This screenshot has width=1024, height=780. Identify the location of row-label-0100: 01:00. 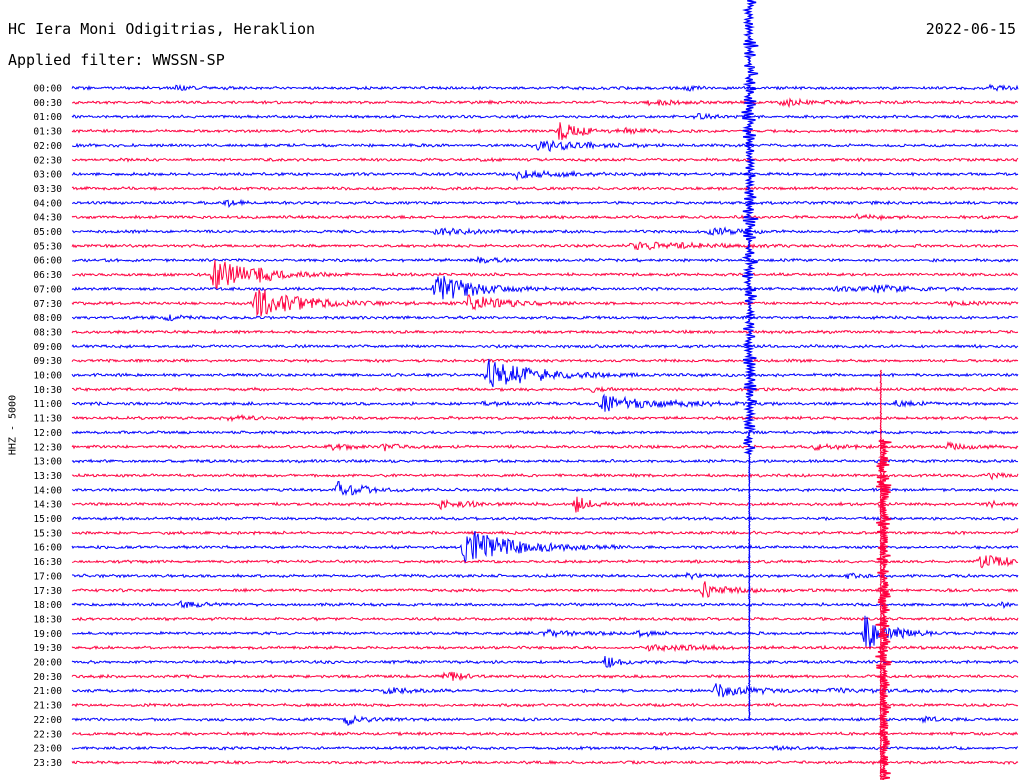
(47, 117).